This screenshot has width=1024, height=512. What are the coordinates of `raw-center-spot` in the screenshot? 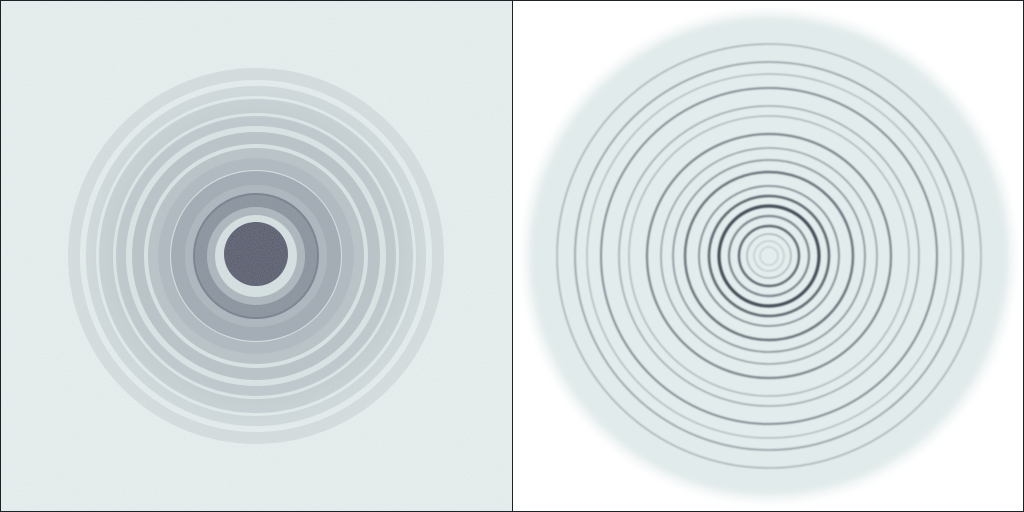 It's located at (256, 254).